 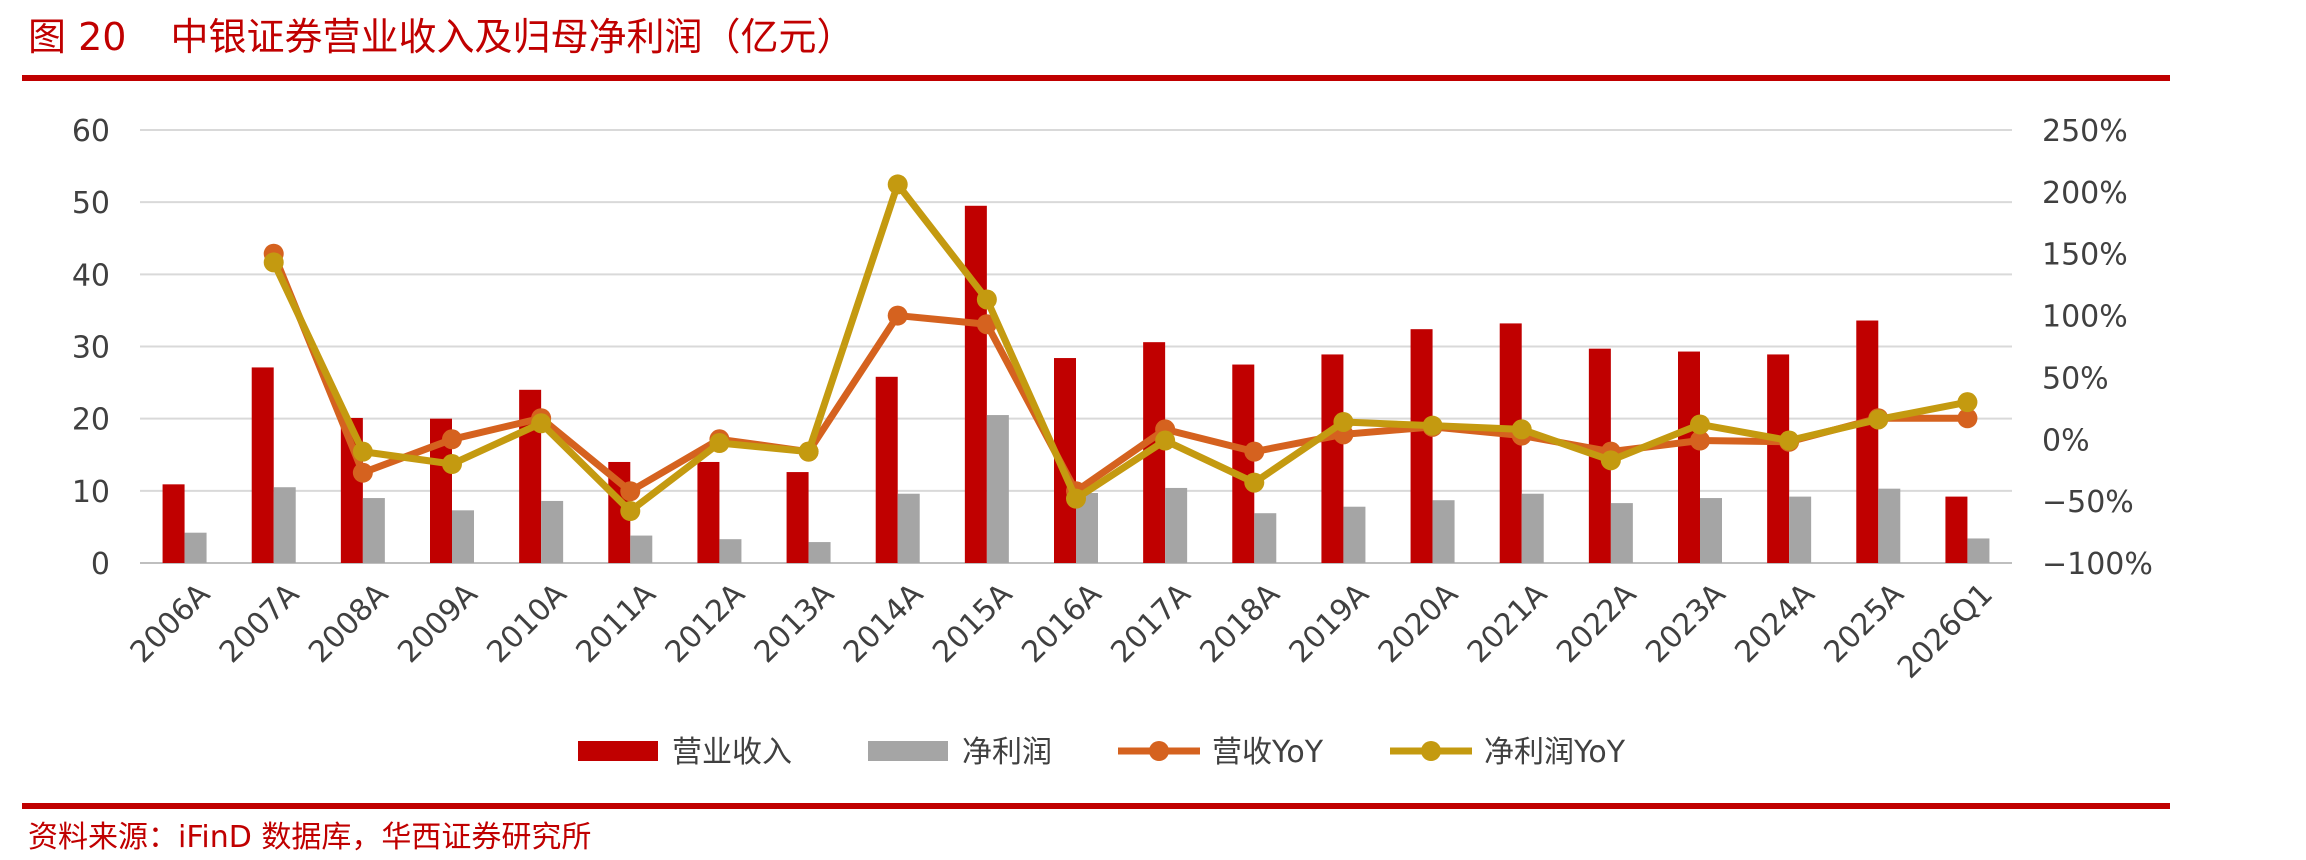 I want to click on category-label: 2019A, so click(x=1330, y=623).